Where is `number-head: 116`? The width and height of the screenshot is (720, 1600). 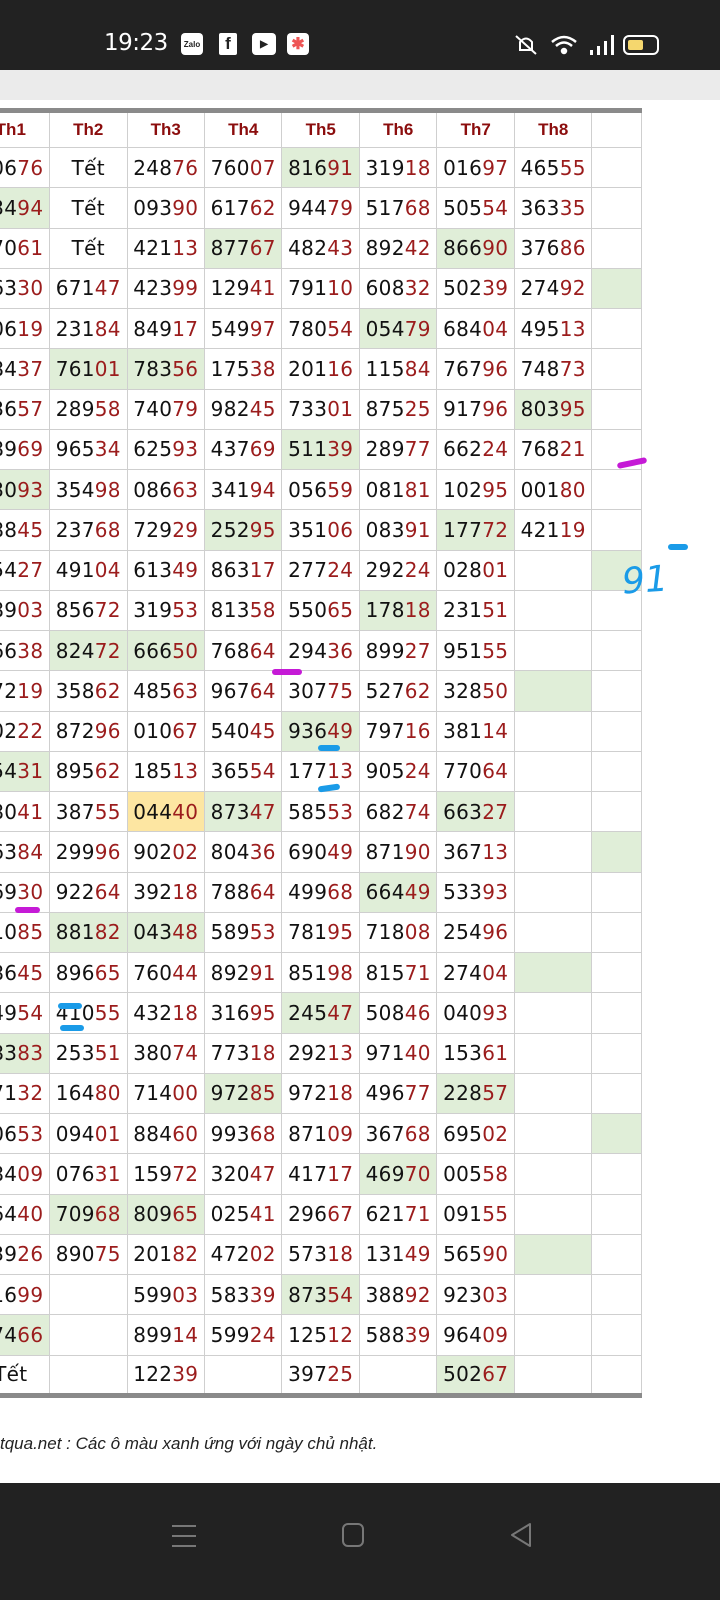 number-head: 116 is located at coordinates (9, 1294).